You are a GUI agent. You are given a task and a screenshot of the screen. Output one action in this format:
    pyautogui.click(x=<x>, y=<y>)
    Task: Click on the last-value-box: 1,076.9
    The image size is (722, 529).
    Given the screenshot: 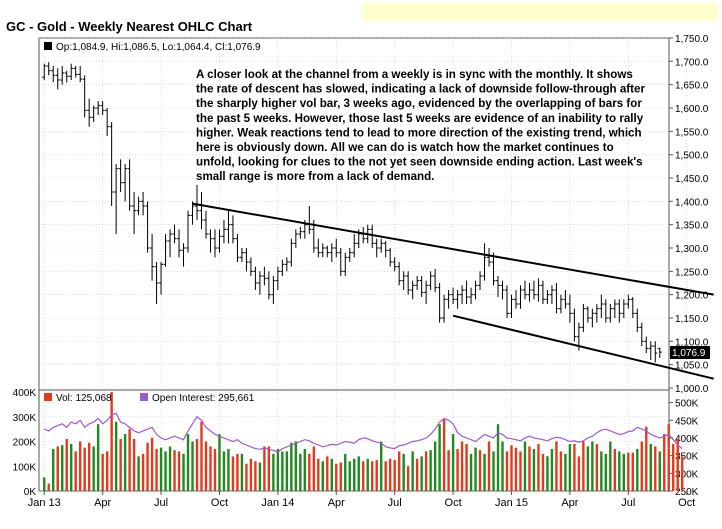 What is the action you would take?
    pyautogui.click(x=690, y=352)
    